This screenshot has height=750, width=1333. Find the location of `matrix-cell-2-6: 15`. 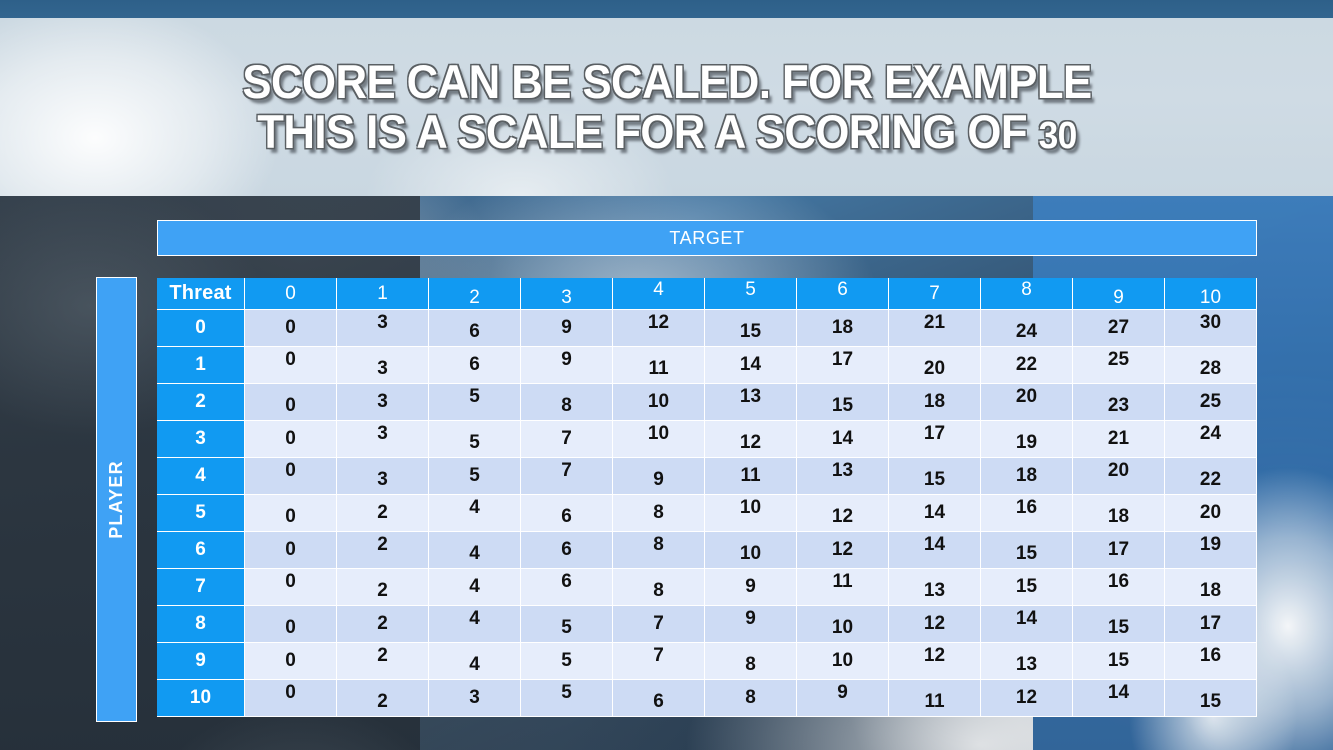

matrix-cell-2-6: 15 is located at coordinates (843, 402).